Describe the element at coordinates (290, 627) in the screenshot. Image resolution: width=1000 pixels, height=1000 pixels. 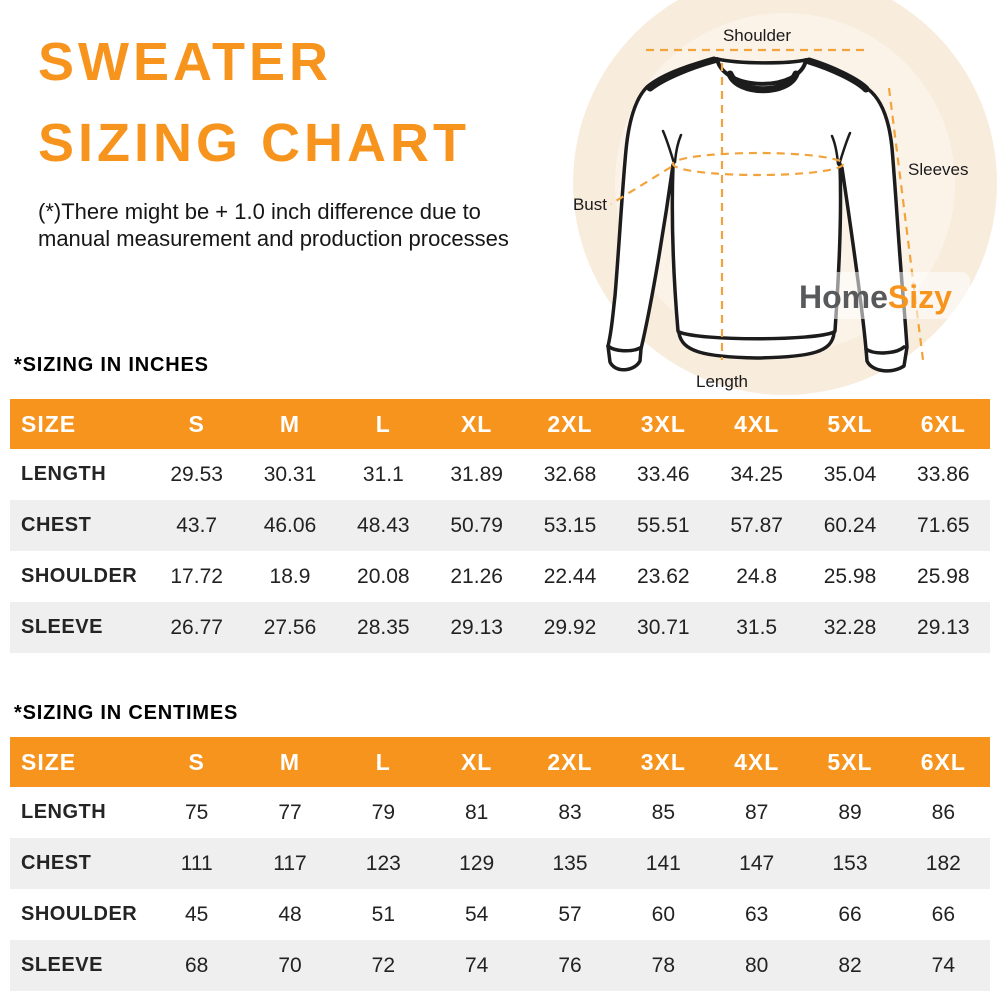
I see `size-value-cell: 27.56` at that location.